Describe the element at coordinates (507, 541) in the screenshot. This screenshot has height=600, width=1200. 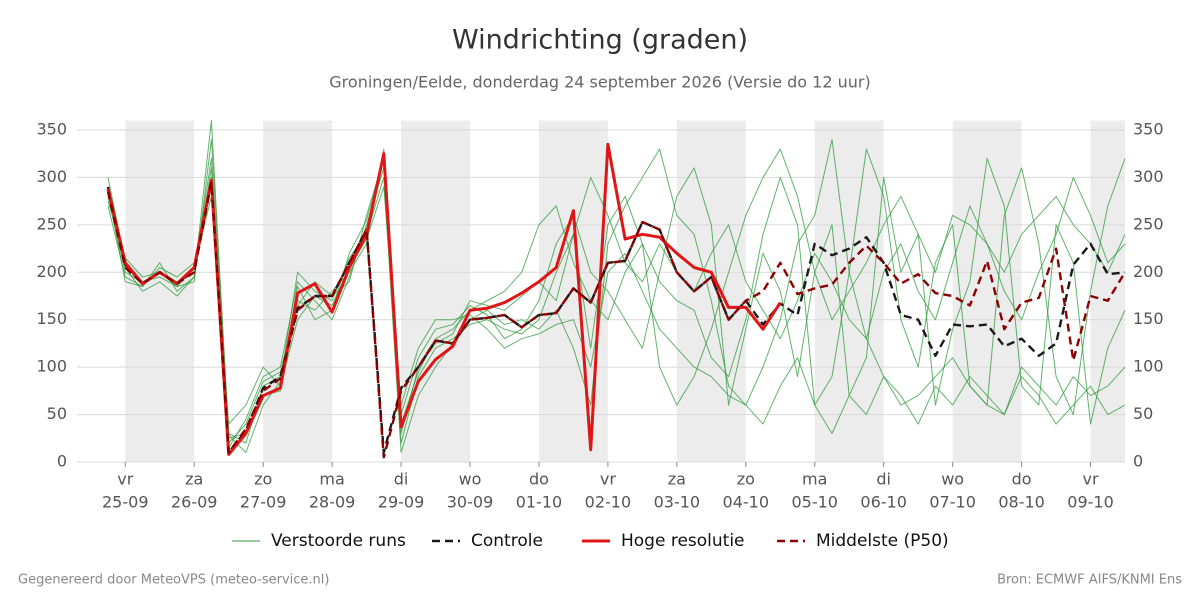
I see `legend-label: Controle` at that location.